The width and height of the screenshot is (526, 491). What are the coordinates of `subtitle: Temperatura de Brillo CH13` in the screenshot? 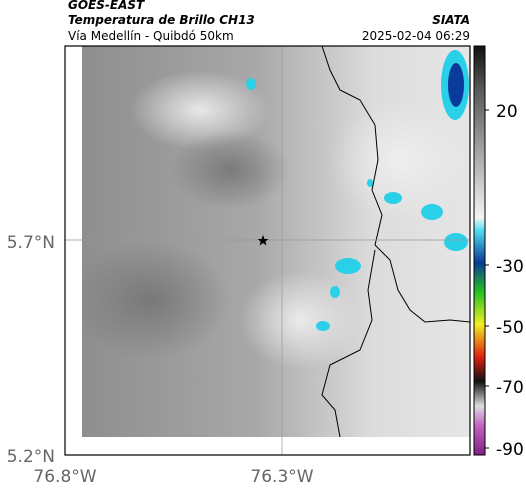 It's located at (161, 20).